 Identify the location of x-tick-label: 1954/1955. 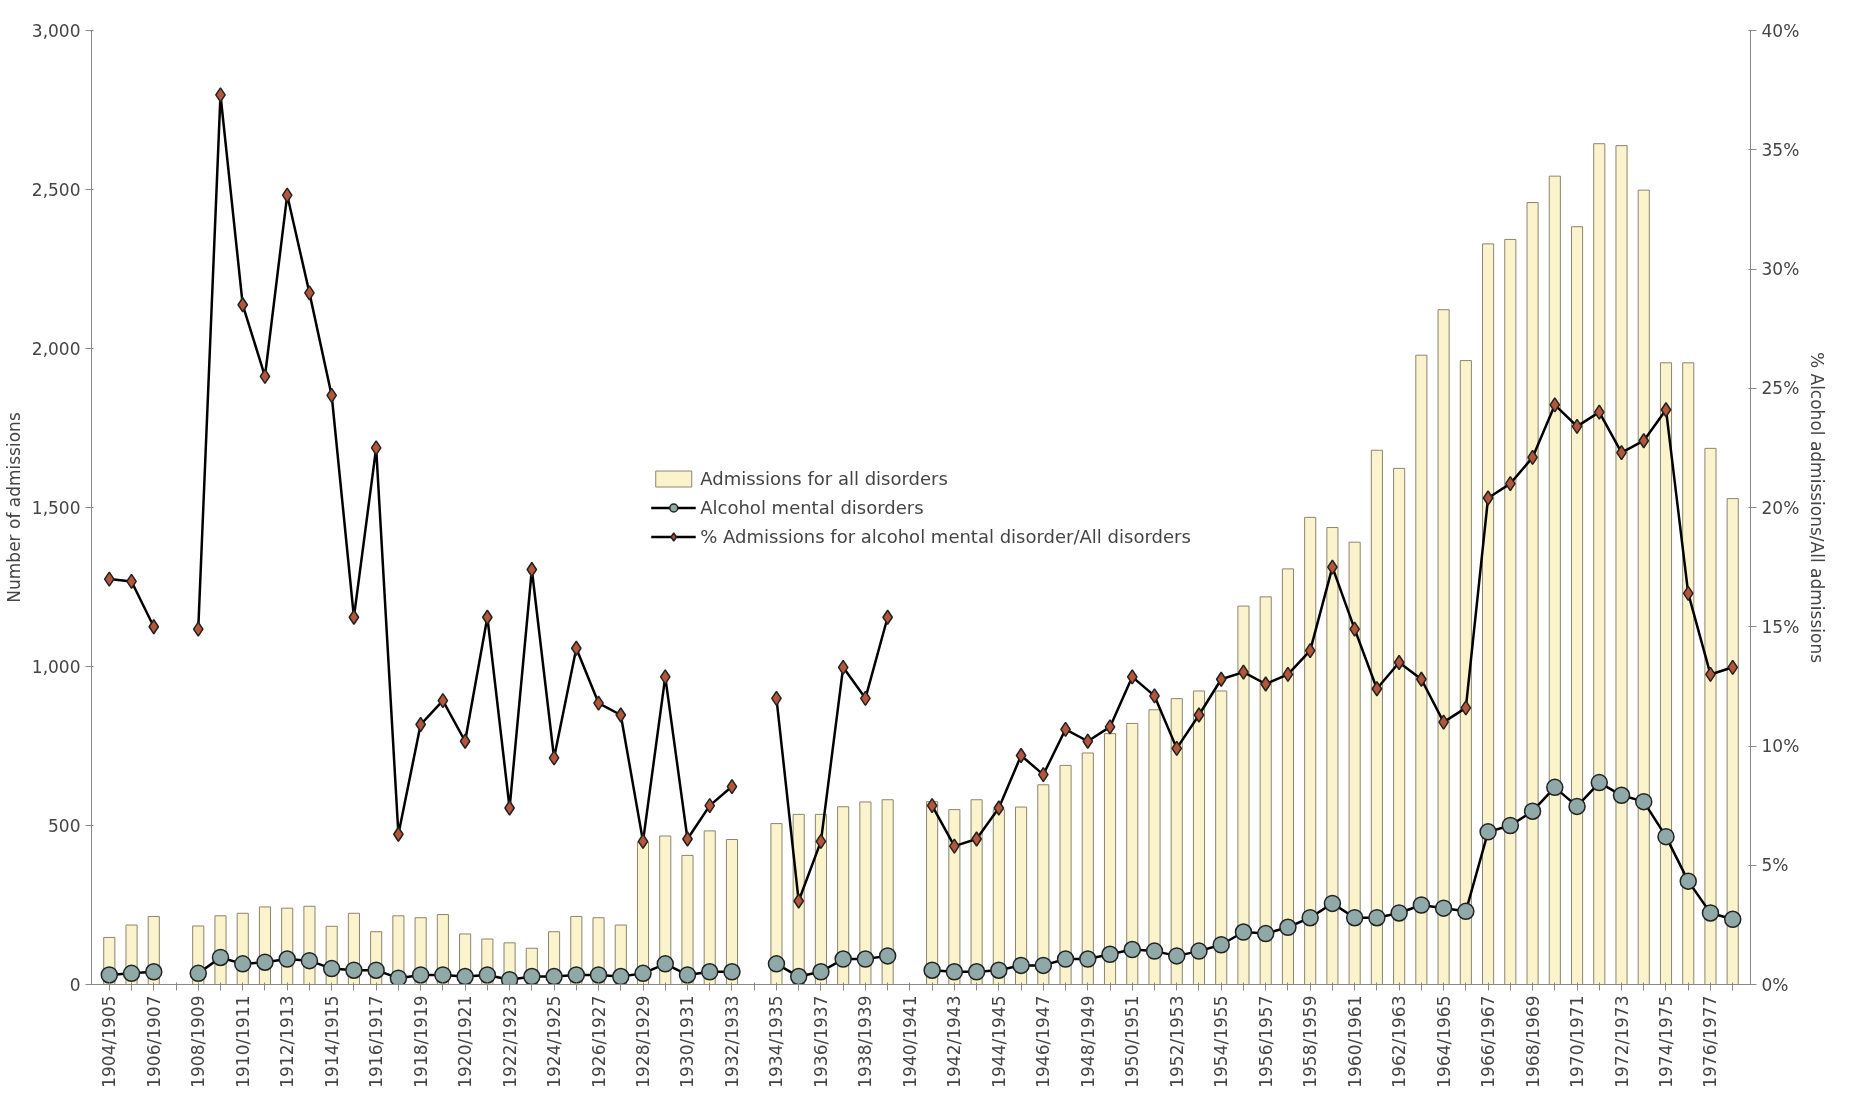
(1221, 1041).